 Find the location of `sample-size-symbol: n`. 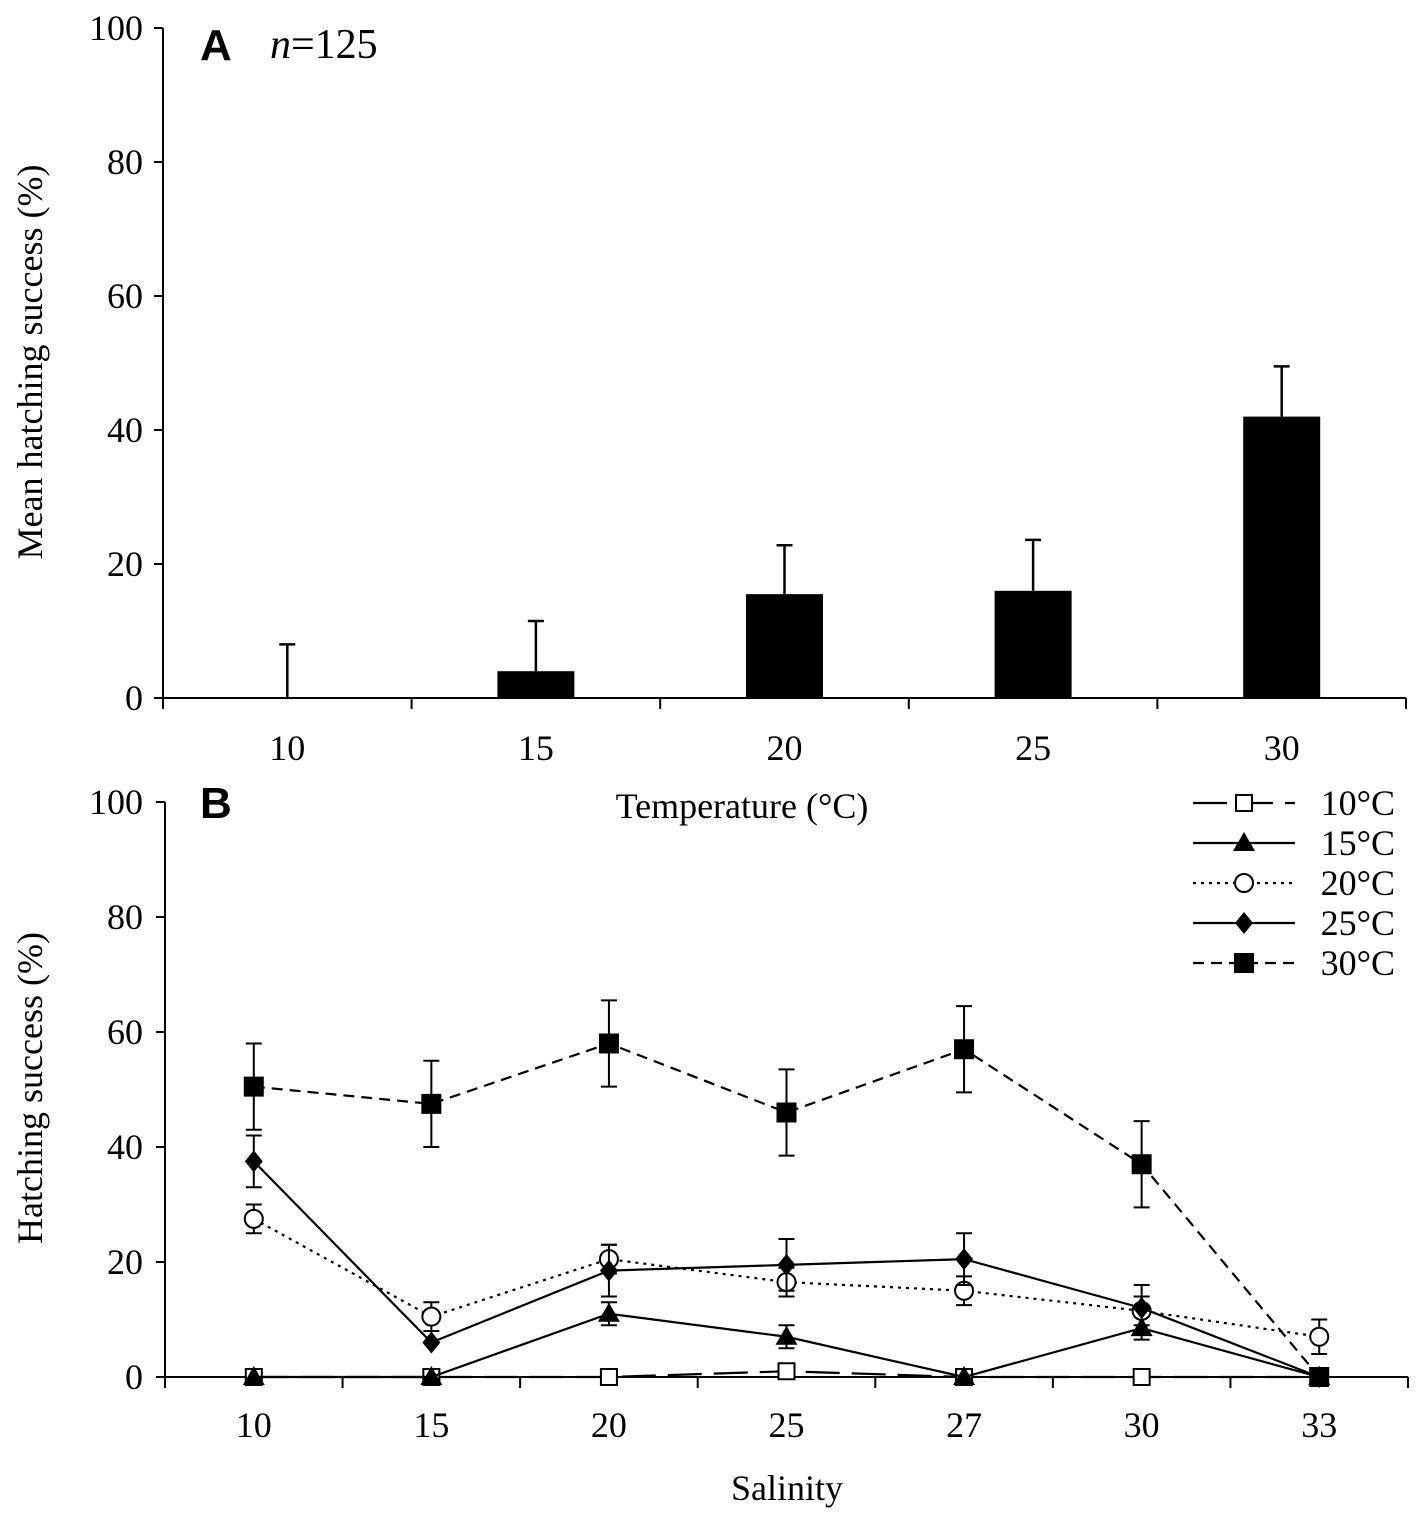

sample-size-symbol: n is located at coordinates (280, 45).